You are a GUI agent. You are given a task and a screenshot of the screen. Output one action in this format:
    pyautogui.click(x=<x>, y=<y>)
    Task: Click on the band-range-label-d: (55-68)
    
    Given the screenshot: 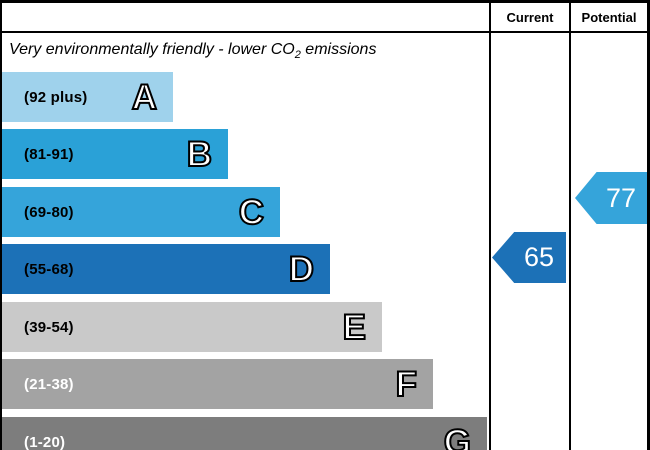 What is the action you would take?
    pyautogui.click(x=49, y=269)
    